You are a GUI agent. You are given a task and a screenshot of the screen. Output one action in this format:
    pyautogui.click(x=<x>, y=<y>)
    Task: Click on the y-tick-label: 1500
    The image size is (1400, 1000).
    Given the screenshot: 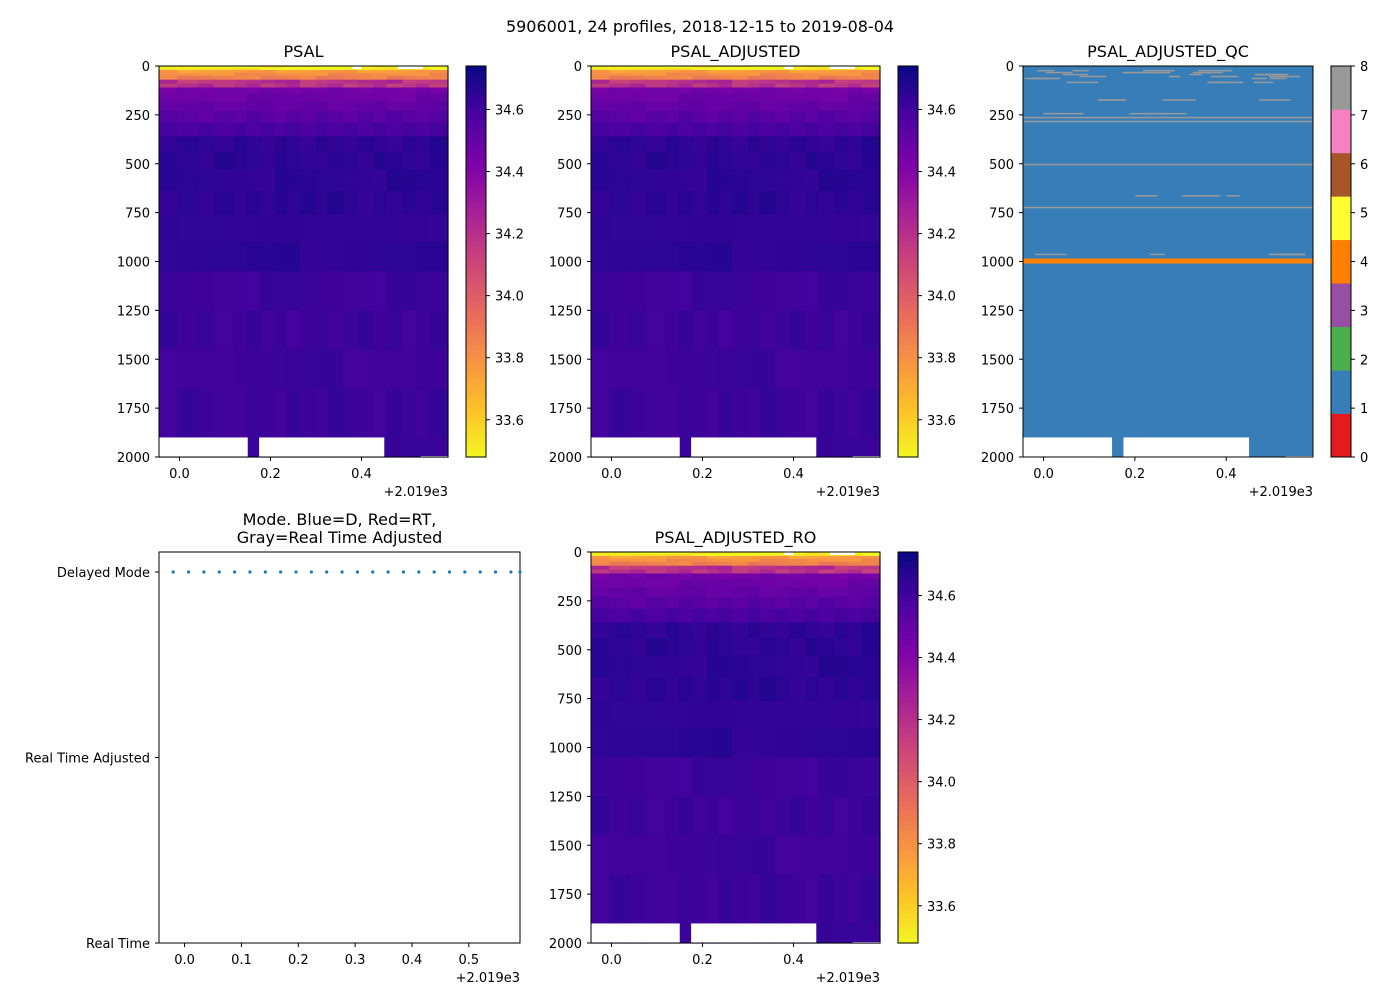 What is the action you would take?
    pyautogui.click(x=565, y=846)
    